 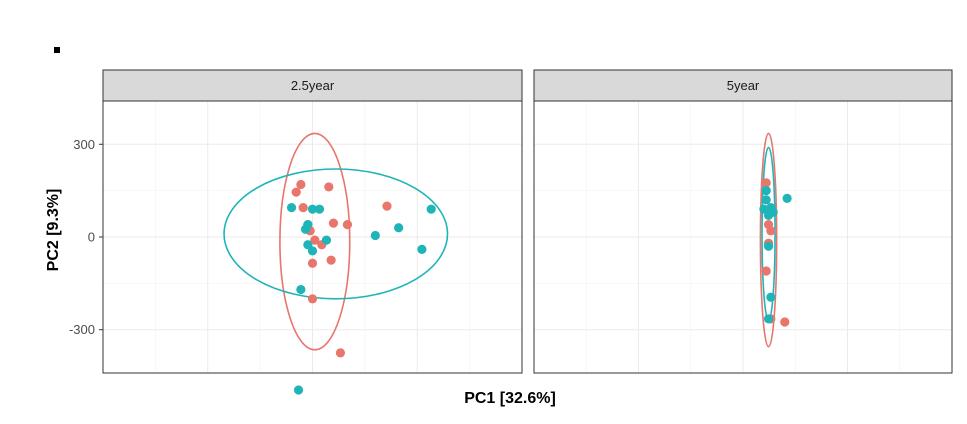 I want to click on facet-label-1: 5year, so click(x=743, y=85).